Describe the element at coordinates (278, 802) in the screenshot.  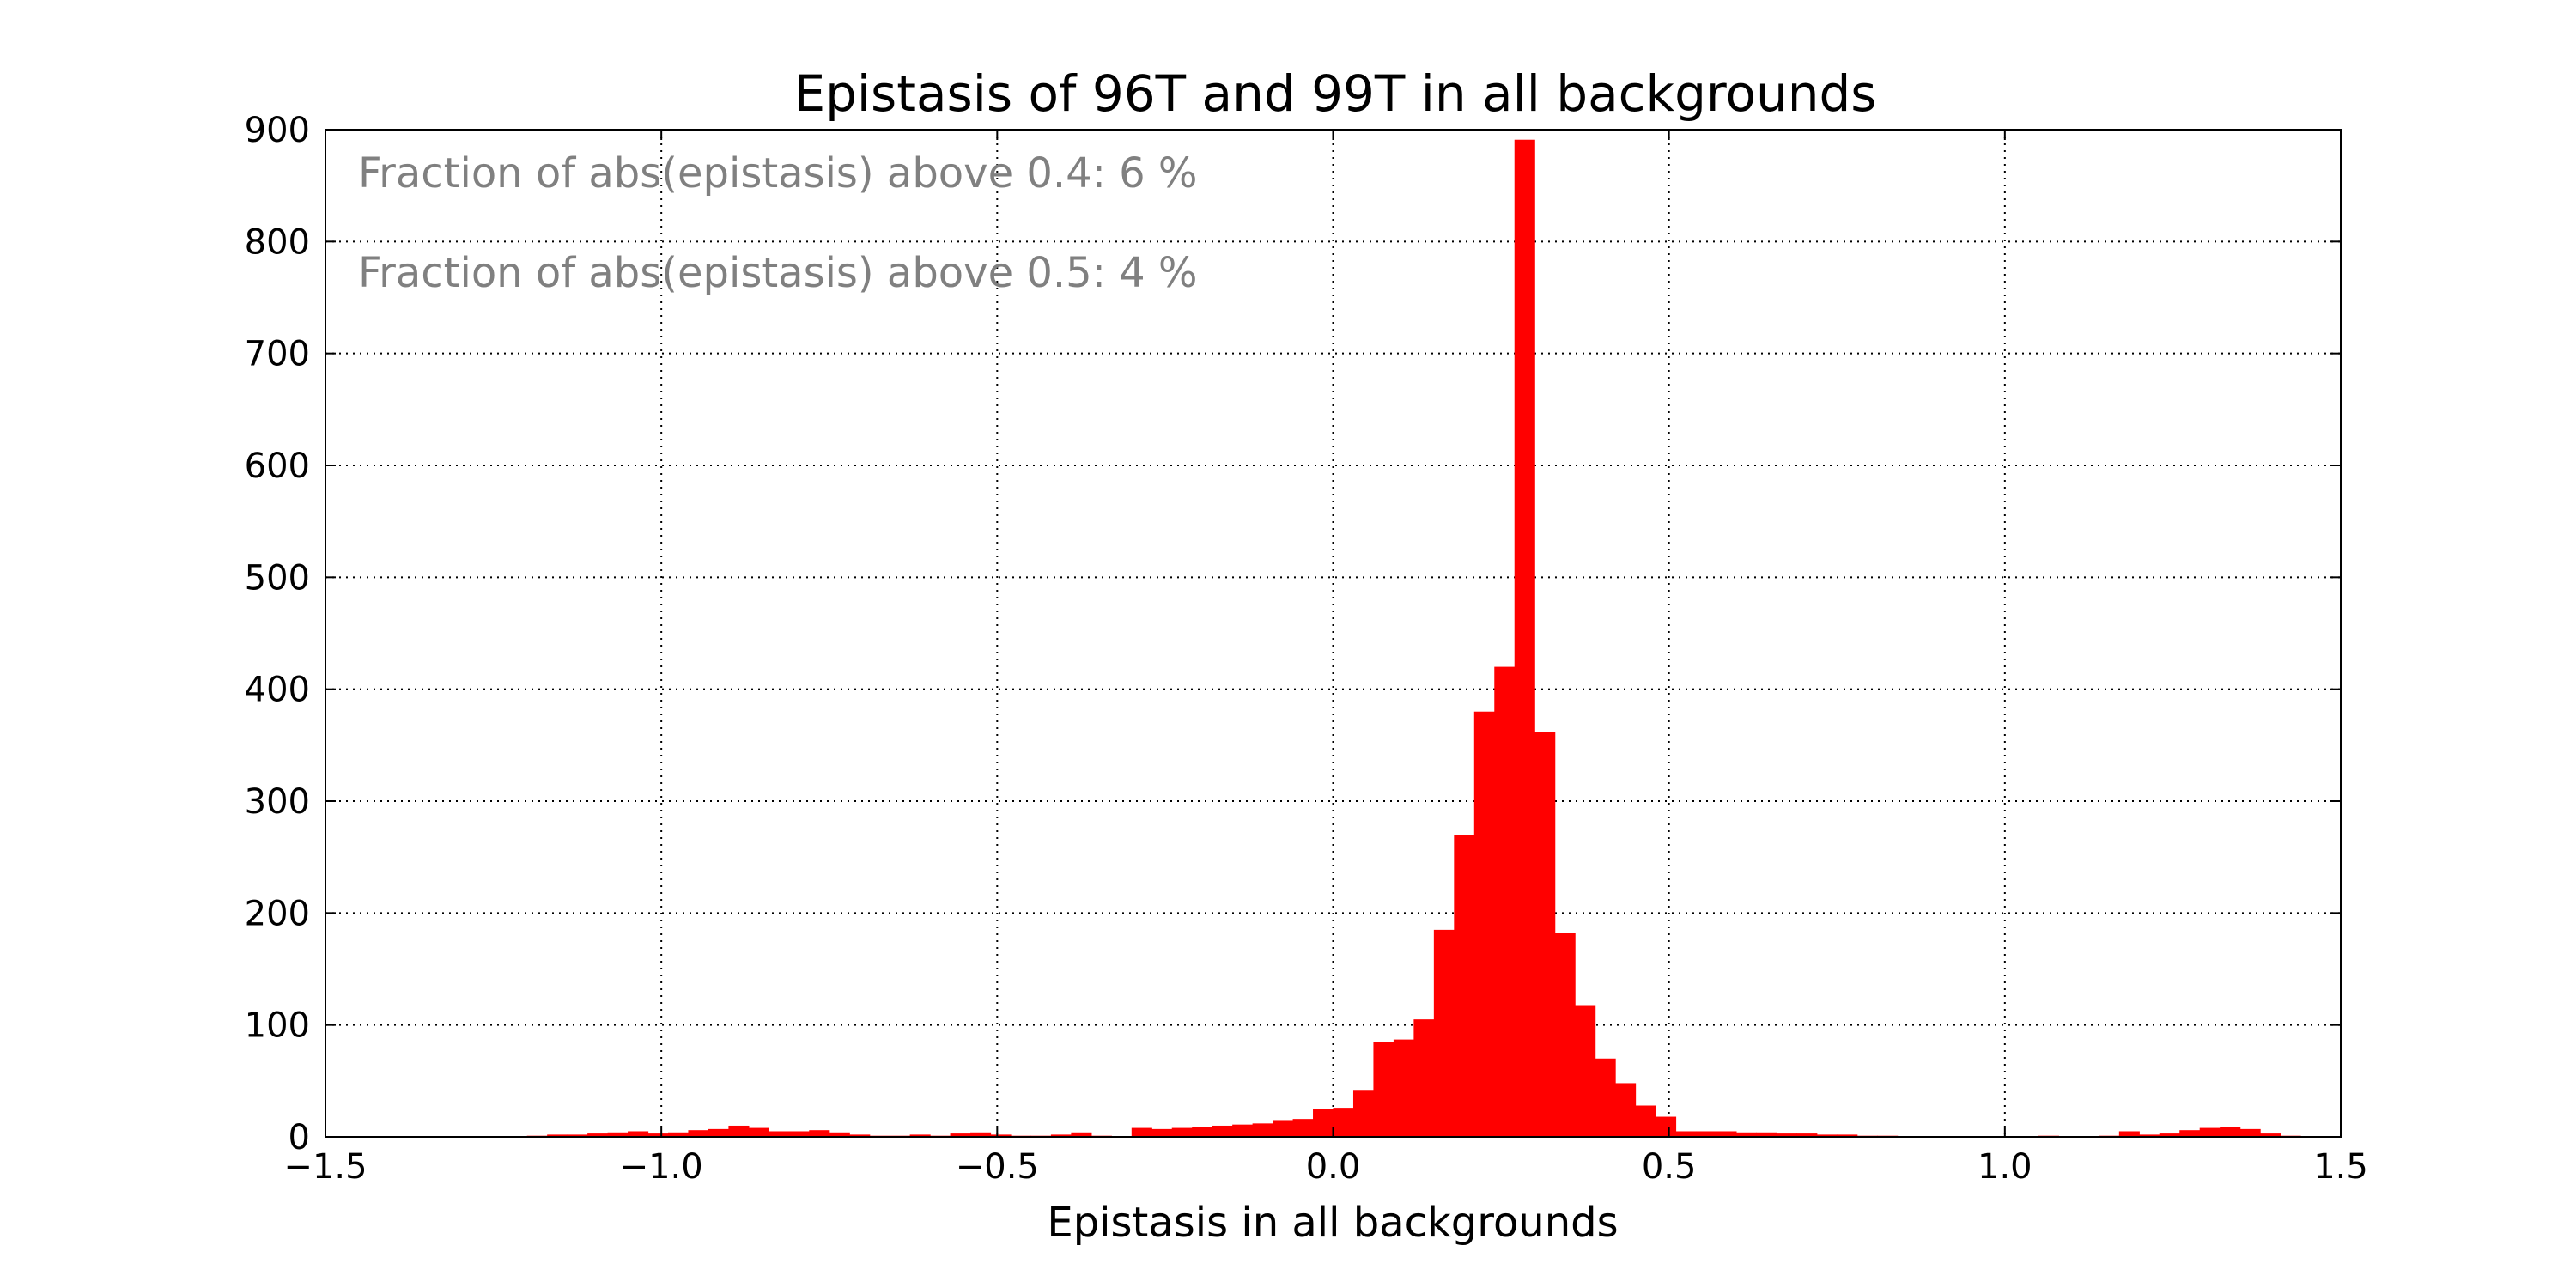
I see `y-tick-label: 300` at that location.